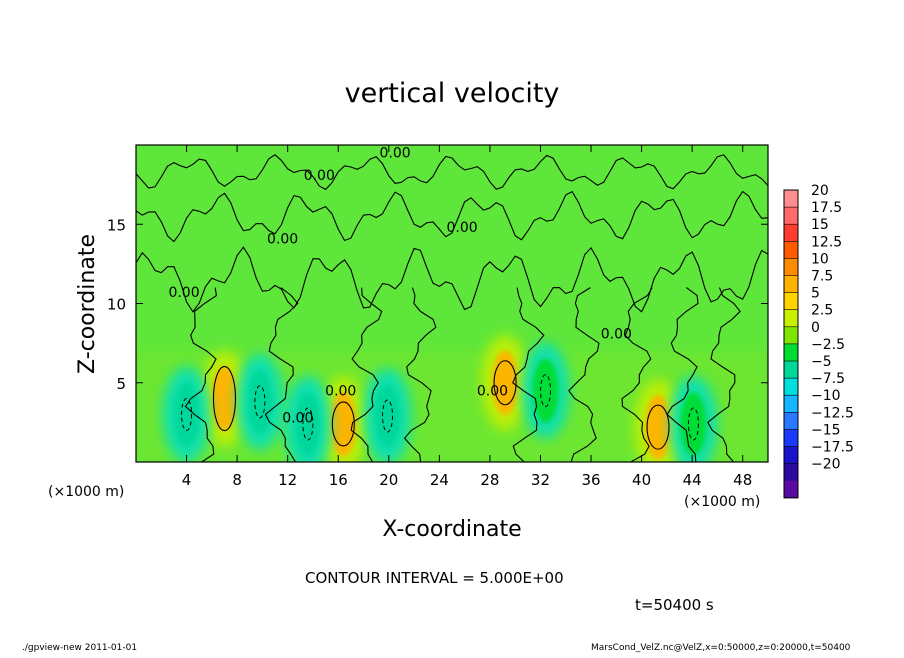 The width and height of the screenshot is (904, 658). What do you see at coordinates (832, 448) in the screenshot?
I see `colorbar-label: −17.5` at bounding box center [832, 448].